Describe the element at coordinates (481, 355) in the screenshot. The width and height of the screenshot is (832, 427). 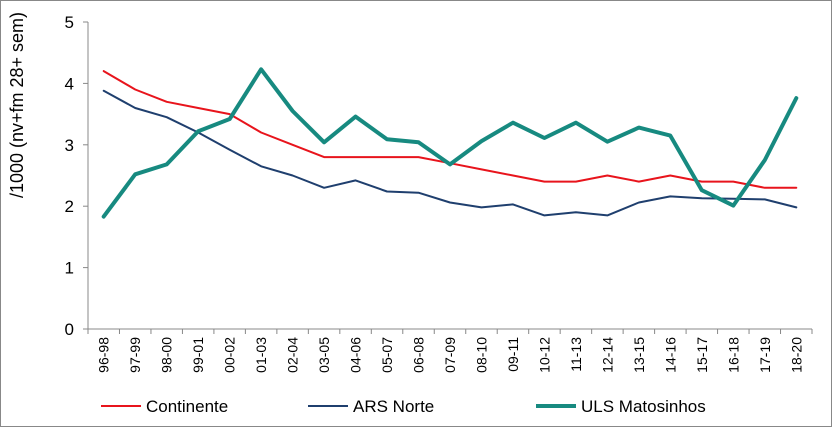
I see `x-tick-label: 08-10` at that location.